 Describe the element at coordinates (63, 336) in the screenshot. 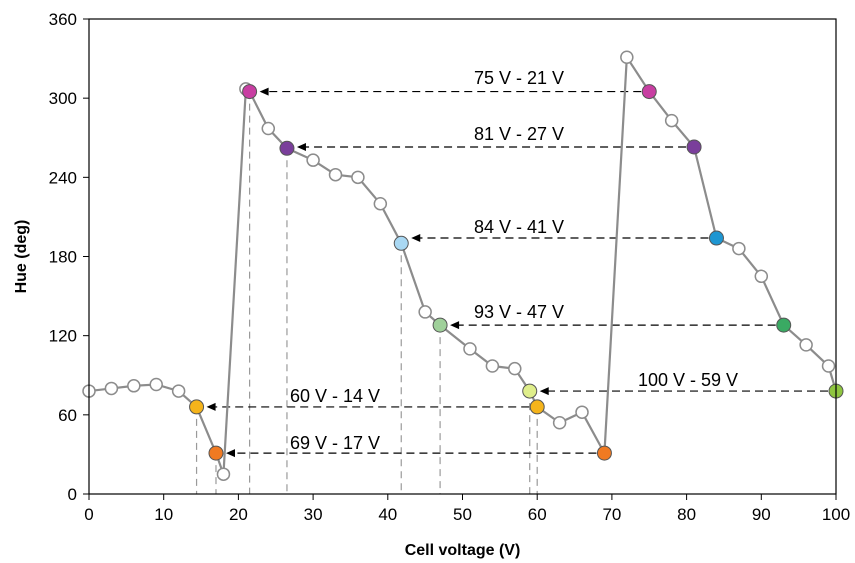

I see `y-tick-label: 120` at that location.